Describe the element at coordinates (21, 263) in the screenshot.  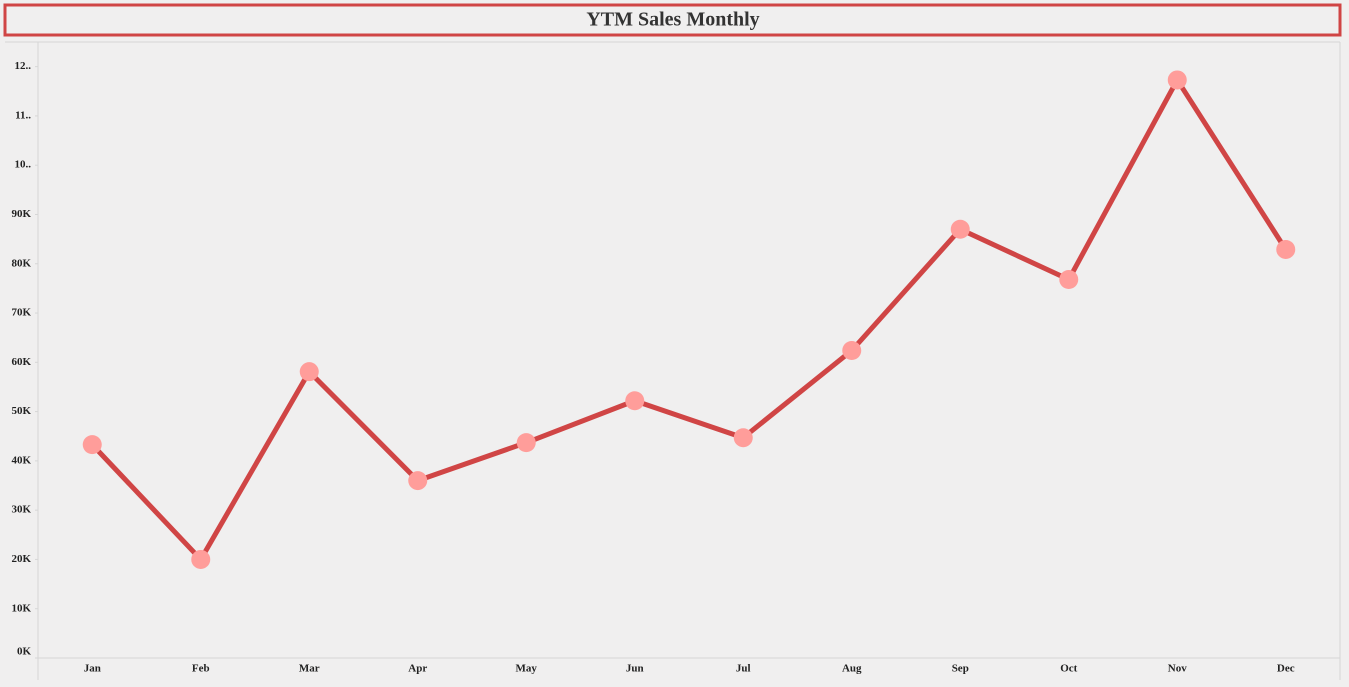
I see `y-tick-label: 80K` at that location.